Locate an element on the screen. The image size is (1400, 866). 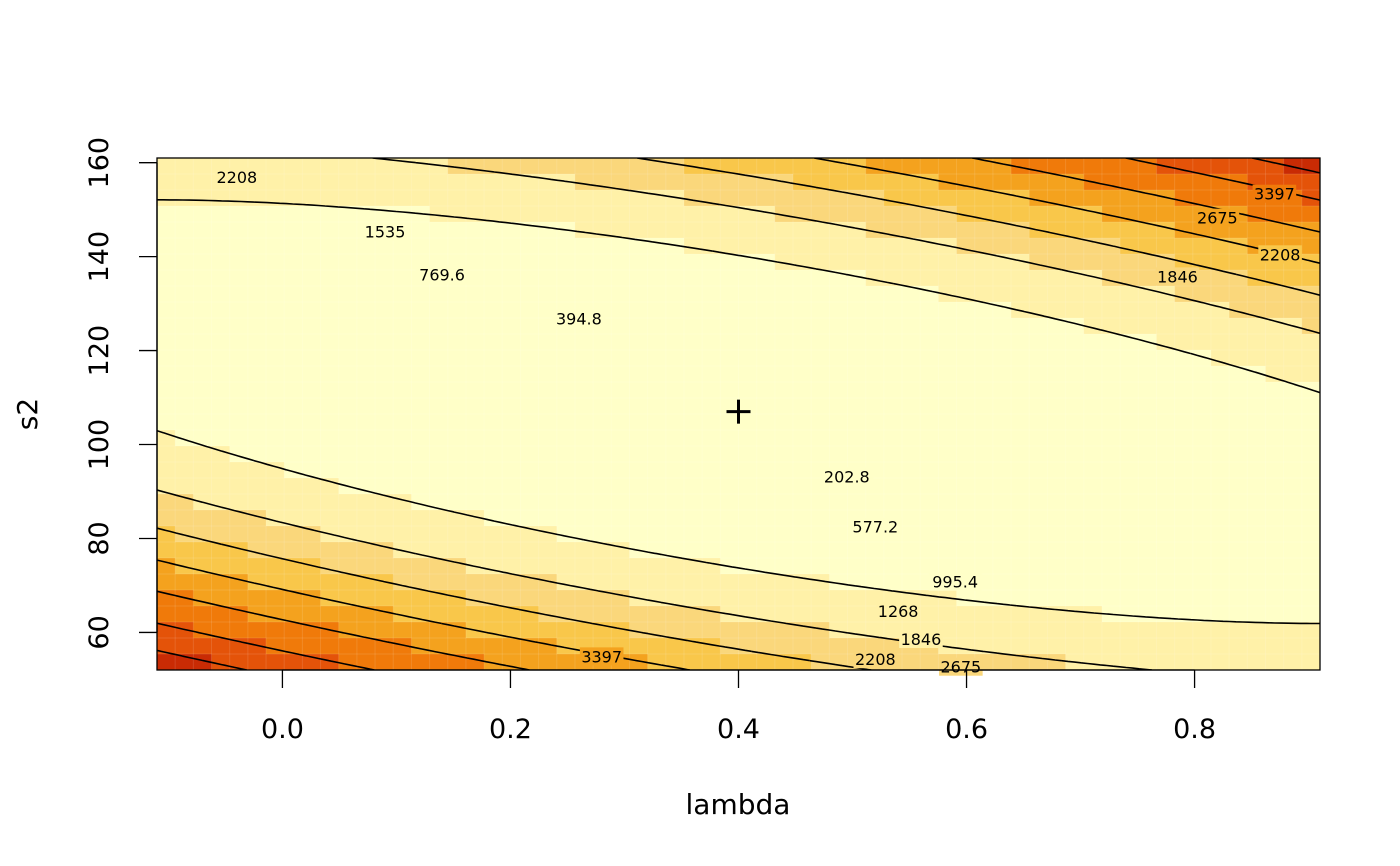
y-tick-label: 160 is located at coordinates (99, 163).